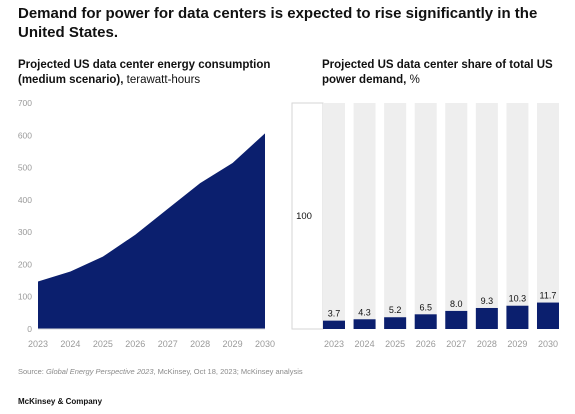 The image size is (575, 414). What do you see at coordinates (25, 264) in the screenshot?
I see `y-tick-label: 200` at bounding box center [25, 264].